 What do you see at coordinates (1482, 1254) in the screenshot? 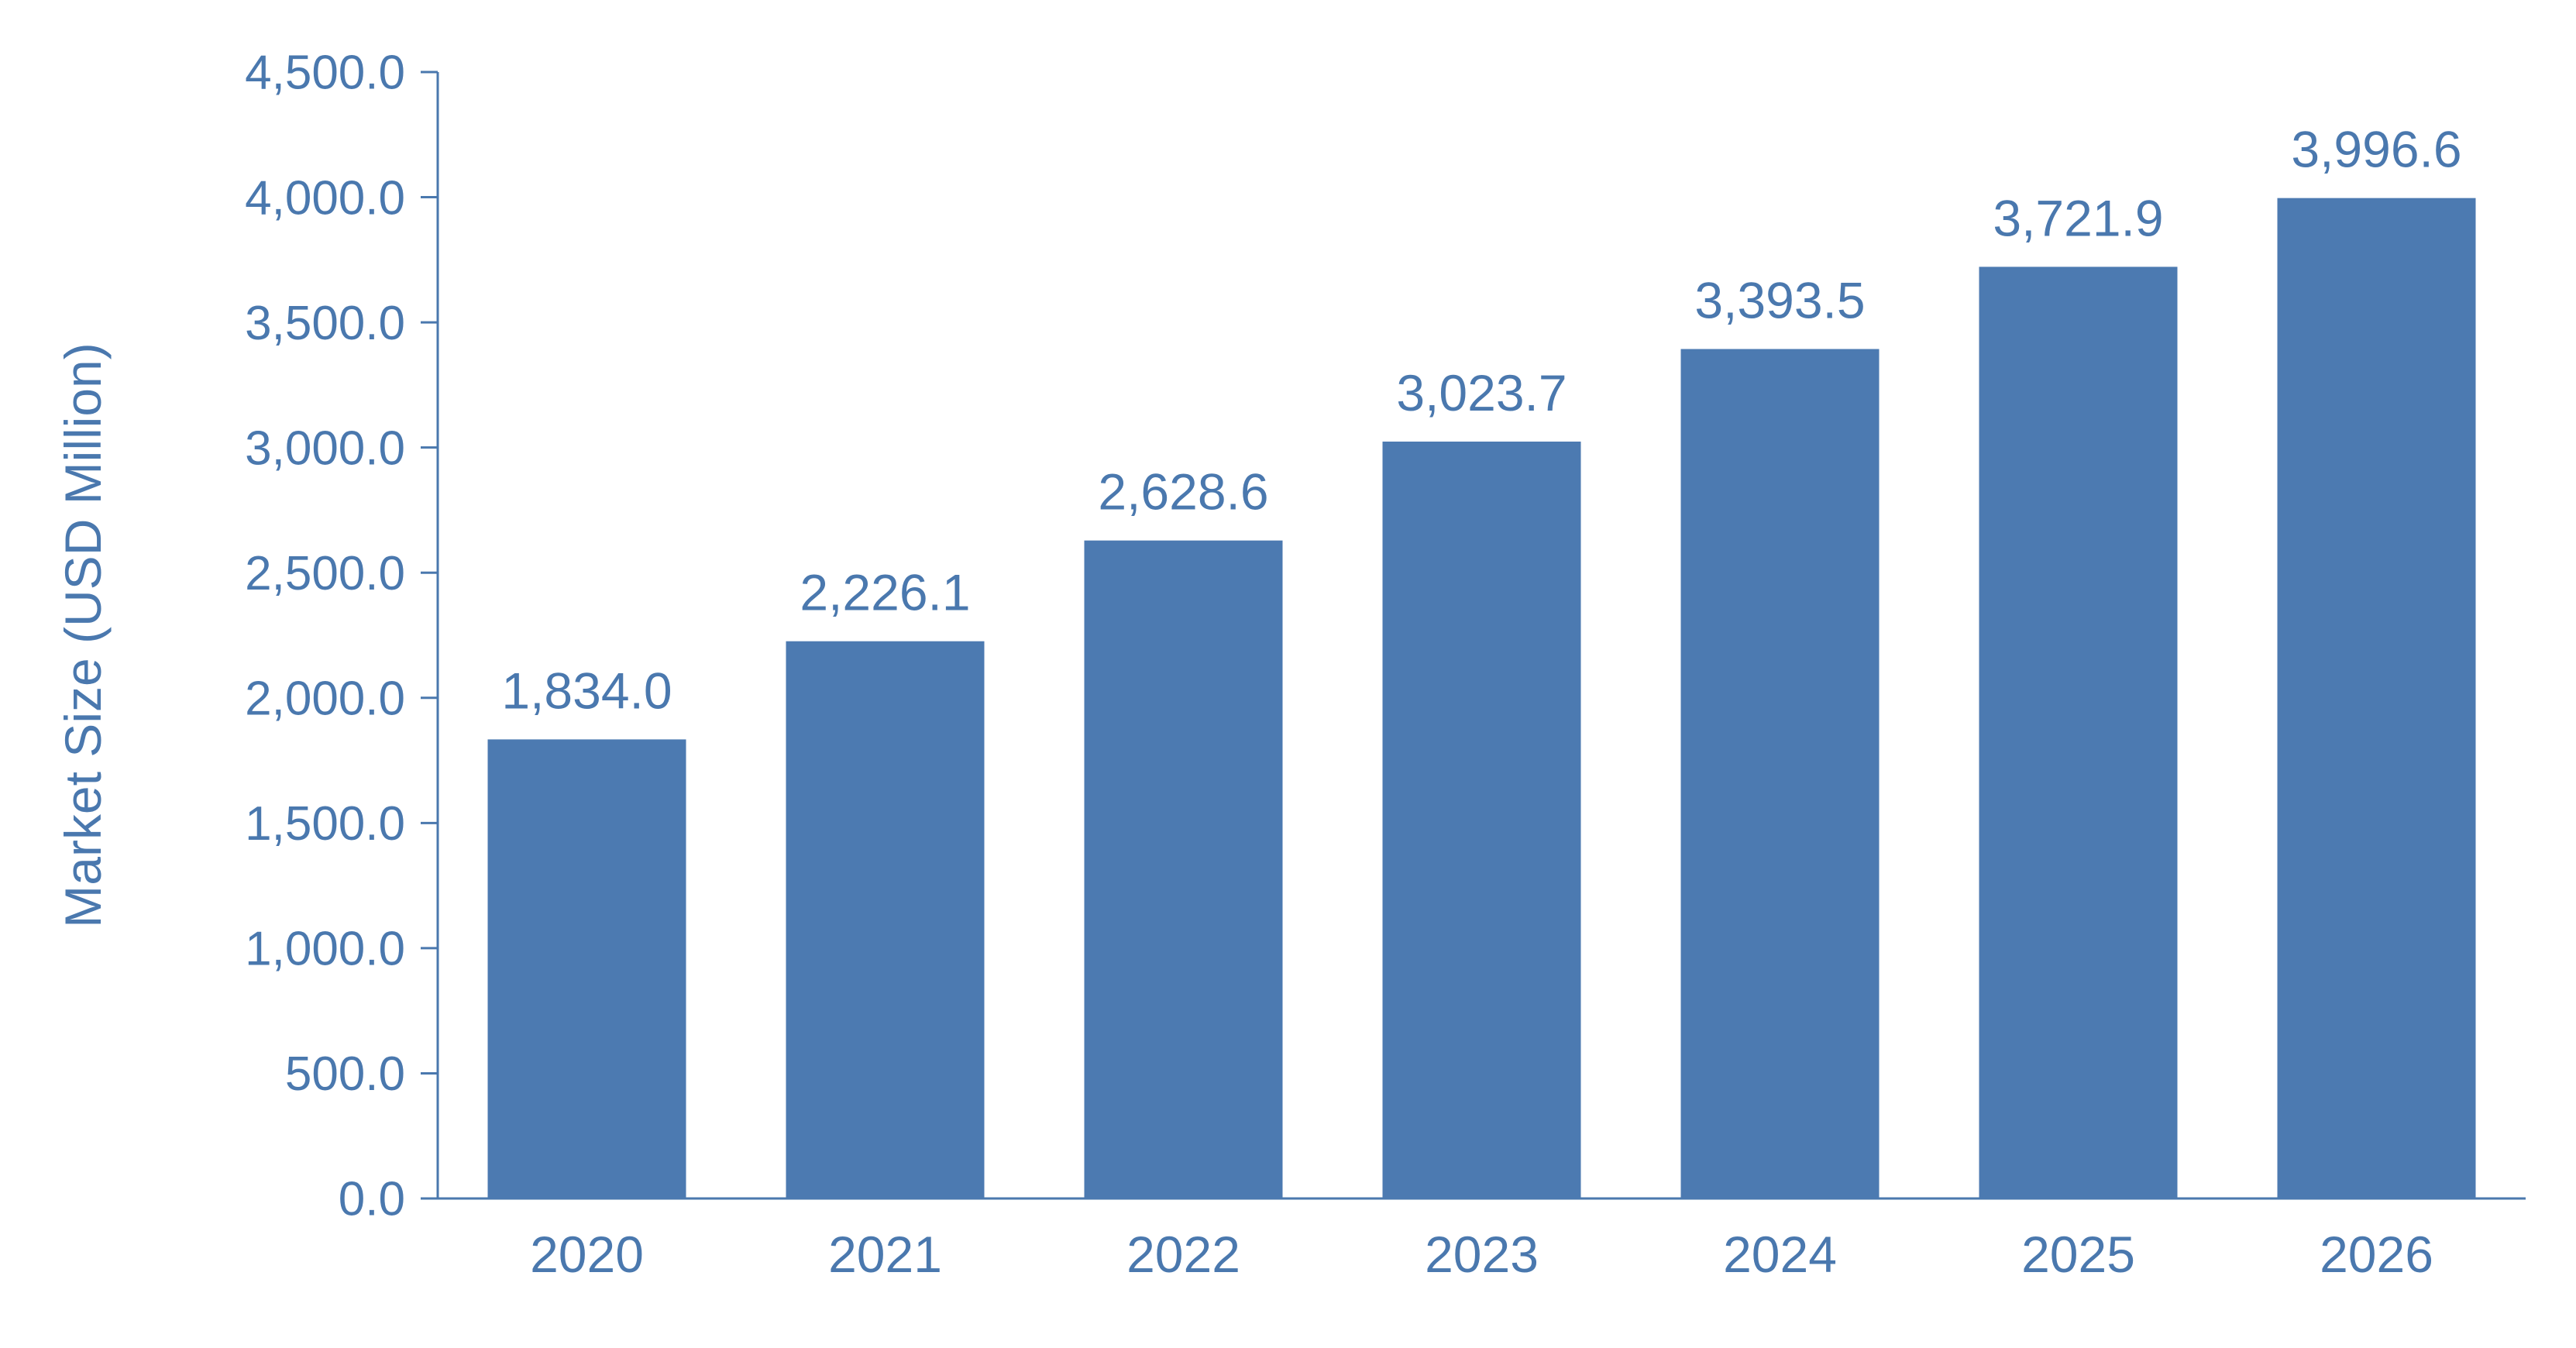
I see `x-tick-label-2023: 2023` at bounding box center [1482, 1254].